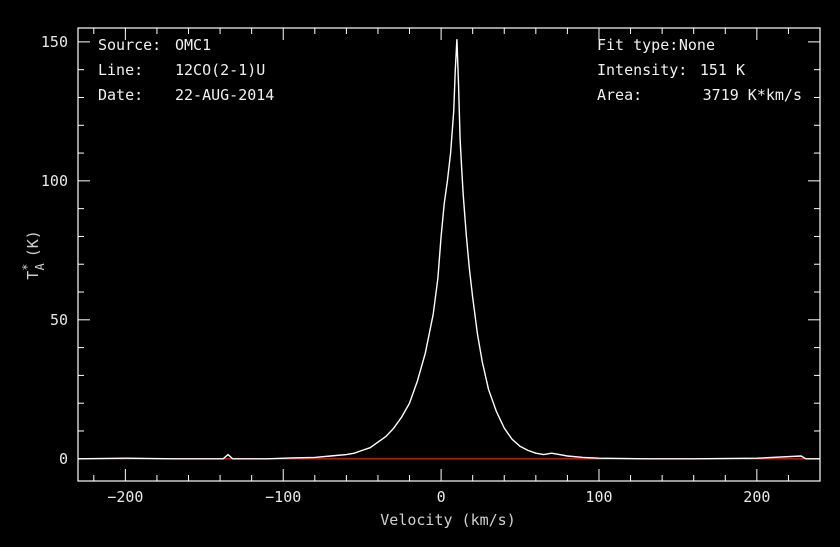 The width and height of the screenshot is (840, 547). What do you see at coordinates (447, 520) in the screenshot?
I see `x-axis-label: Velocity (km/s)` at bounding box center [447, 520].